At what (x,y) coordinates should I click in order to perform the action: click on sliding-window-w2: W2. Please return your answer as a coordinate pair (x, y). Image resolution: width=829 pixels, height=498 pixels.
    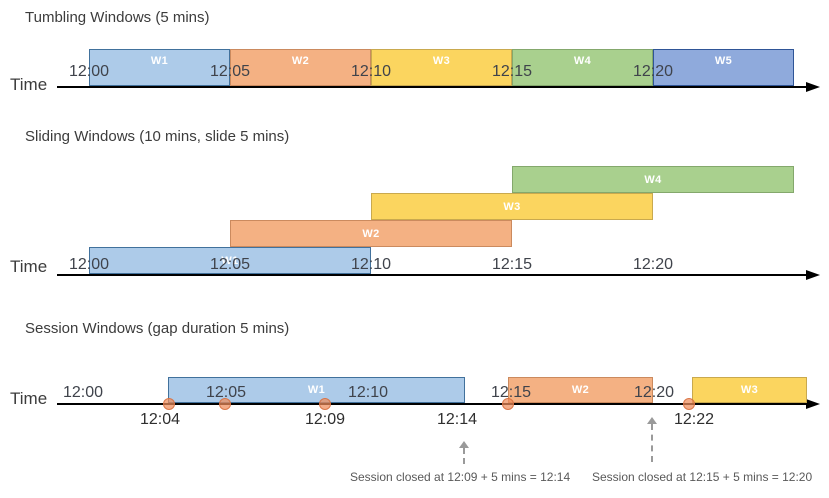
    Looking at the image, I should click on (371, 233).